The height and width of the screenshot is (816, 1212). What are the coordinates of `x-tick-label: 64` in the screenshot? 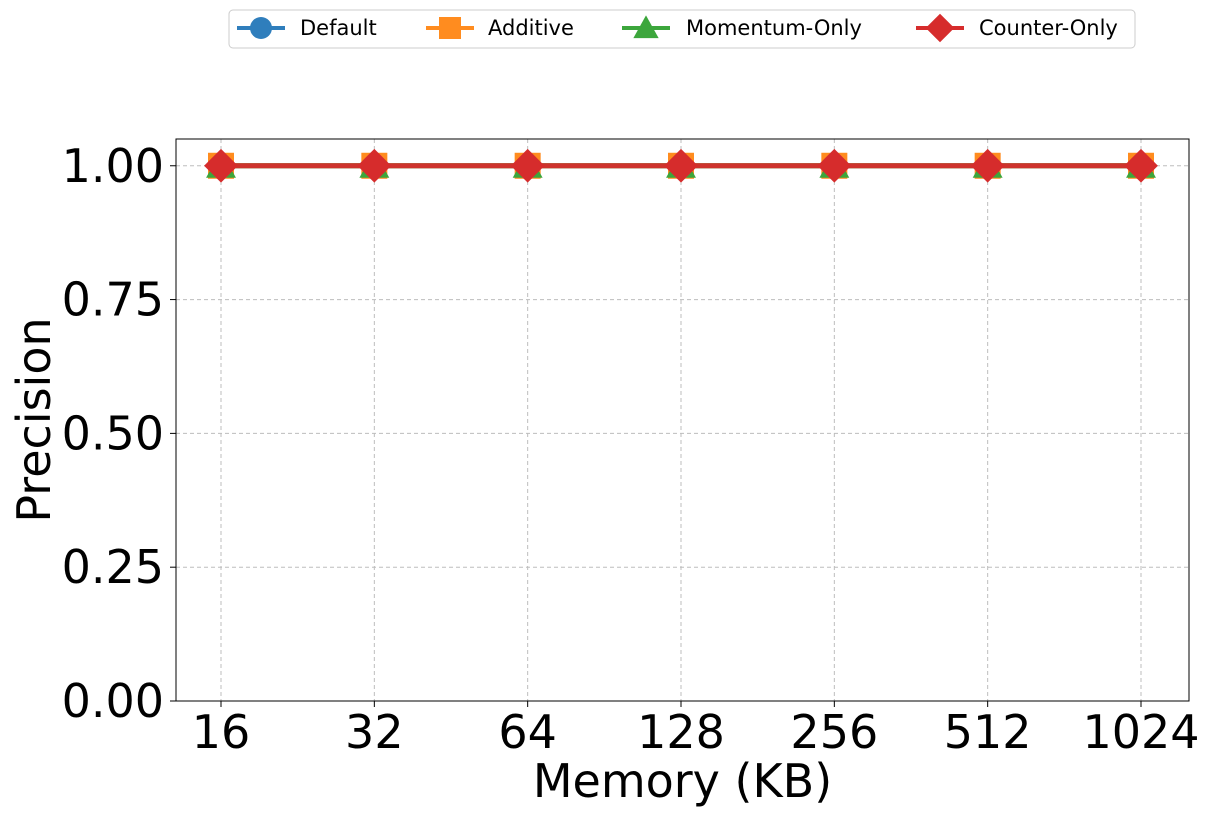 It's located at (527, 732).